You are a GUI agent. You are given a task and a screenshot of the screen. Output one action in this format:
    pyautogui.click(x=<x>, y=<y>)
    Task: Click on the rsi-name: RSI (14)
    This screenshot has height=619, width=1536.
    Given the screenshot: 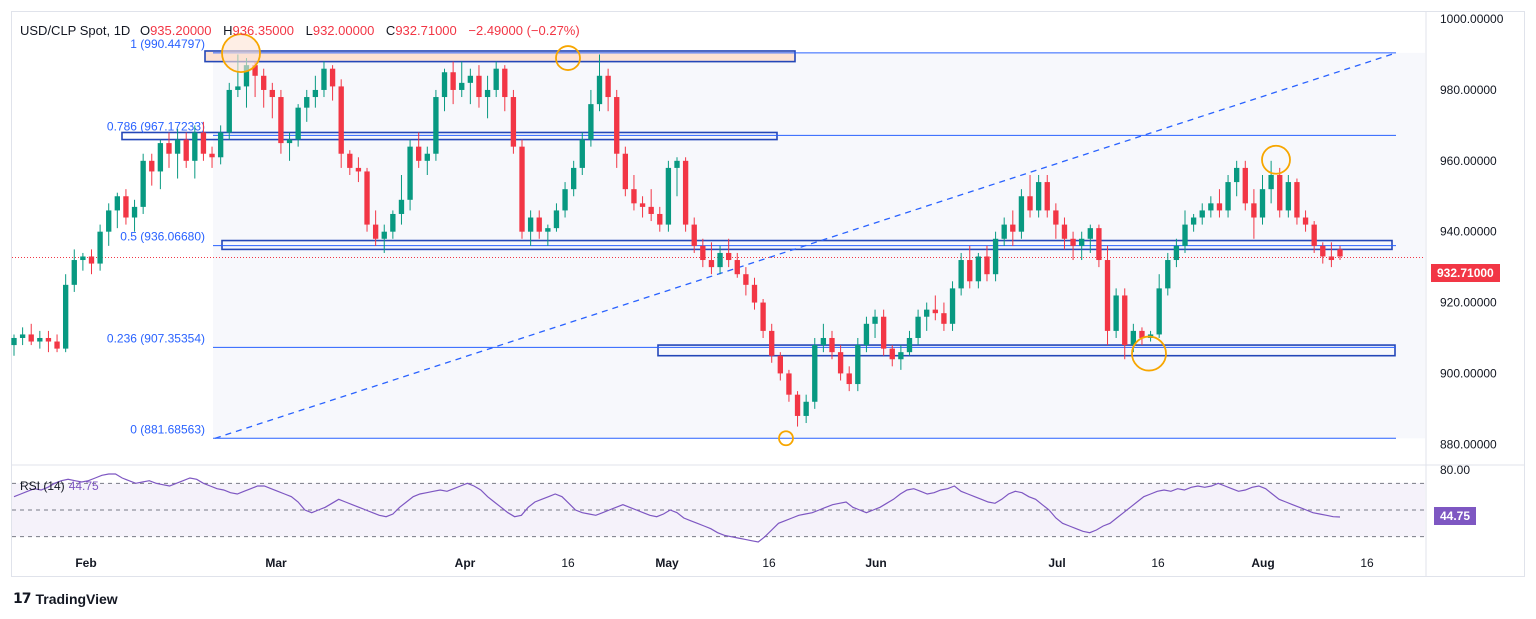 What is the action you would take?
    pyautogui.click(x=42, y=486)
    